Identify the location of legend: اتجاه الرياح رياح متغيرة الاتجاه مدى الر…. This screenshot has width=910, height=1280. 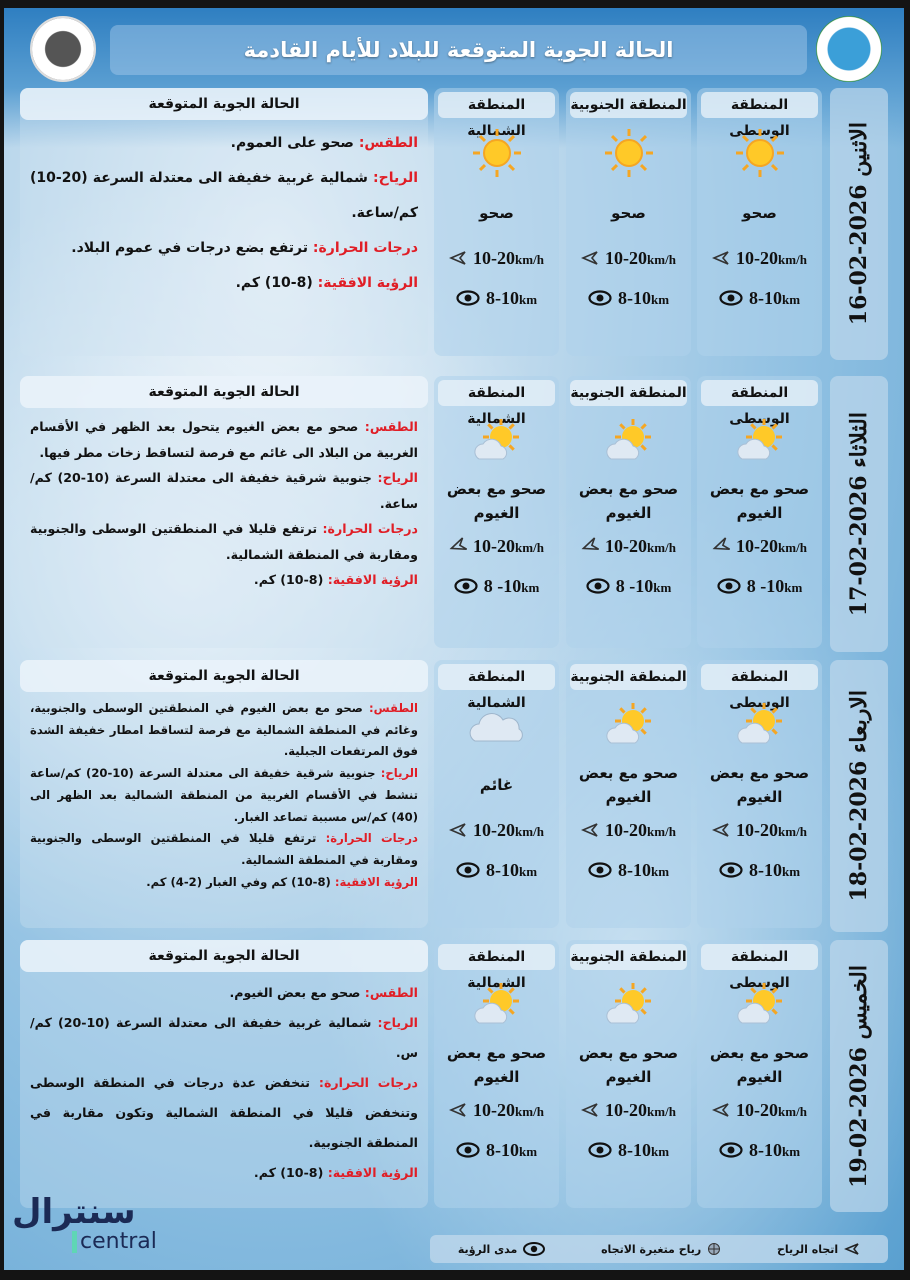
(659, 1249).